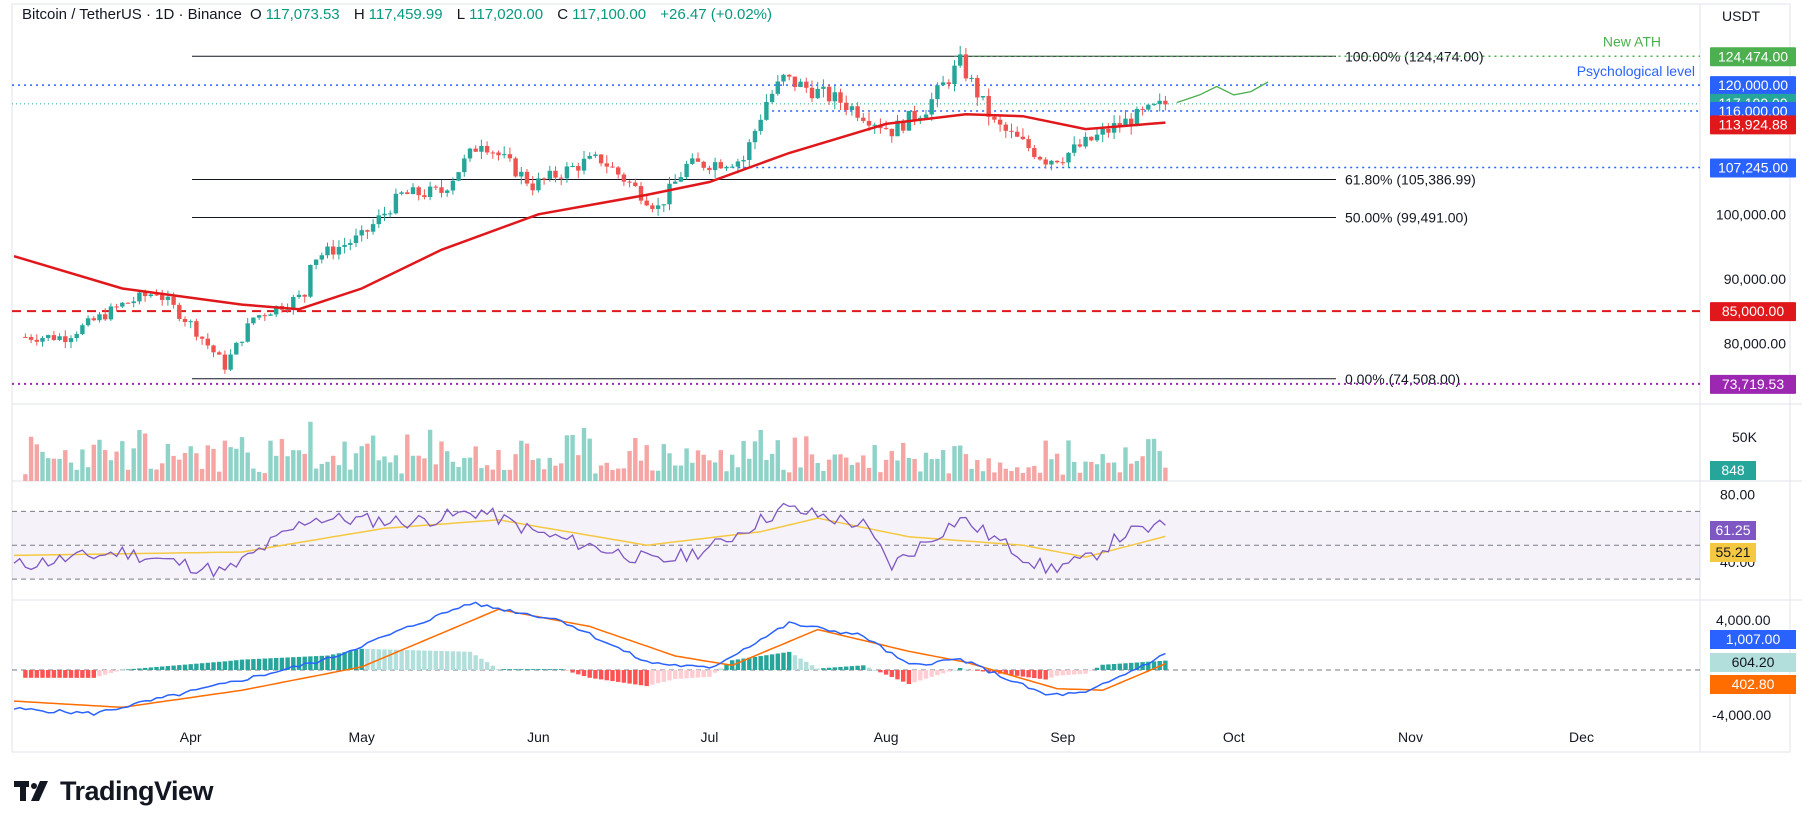 The image size is (1814, 834). What do you see at coordinates (1753, 639) in the screenshot?
I see `macd-tag` at bounding box center [1753, 639].